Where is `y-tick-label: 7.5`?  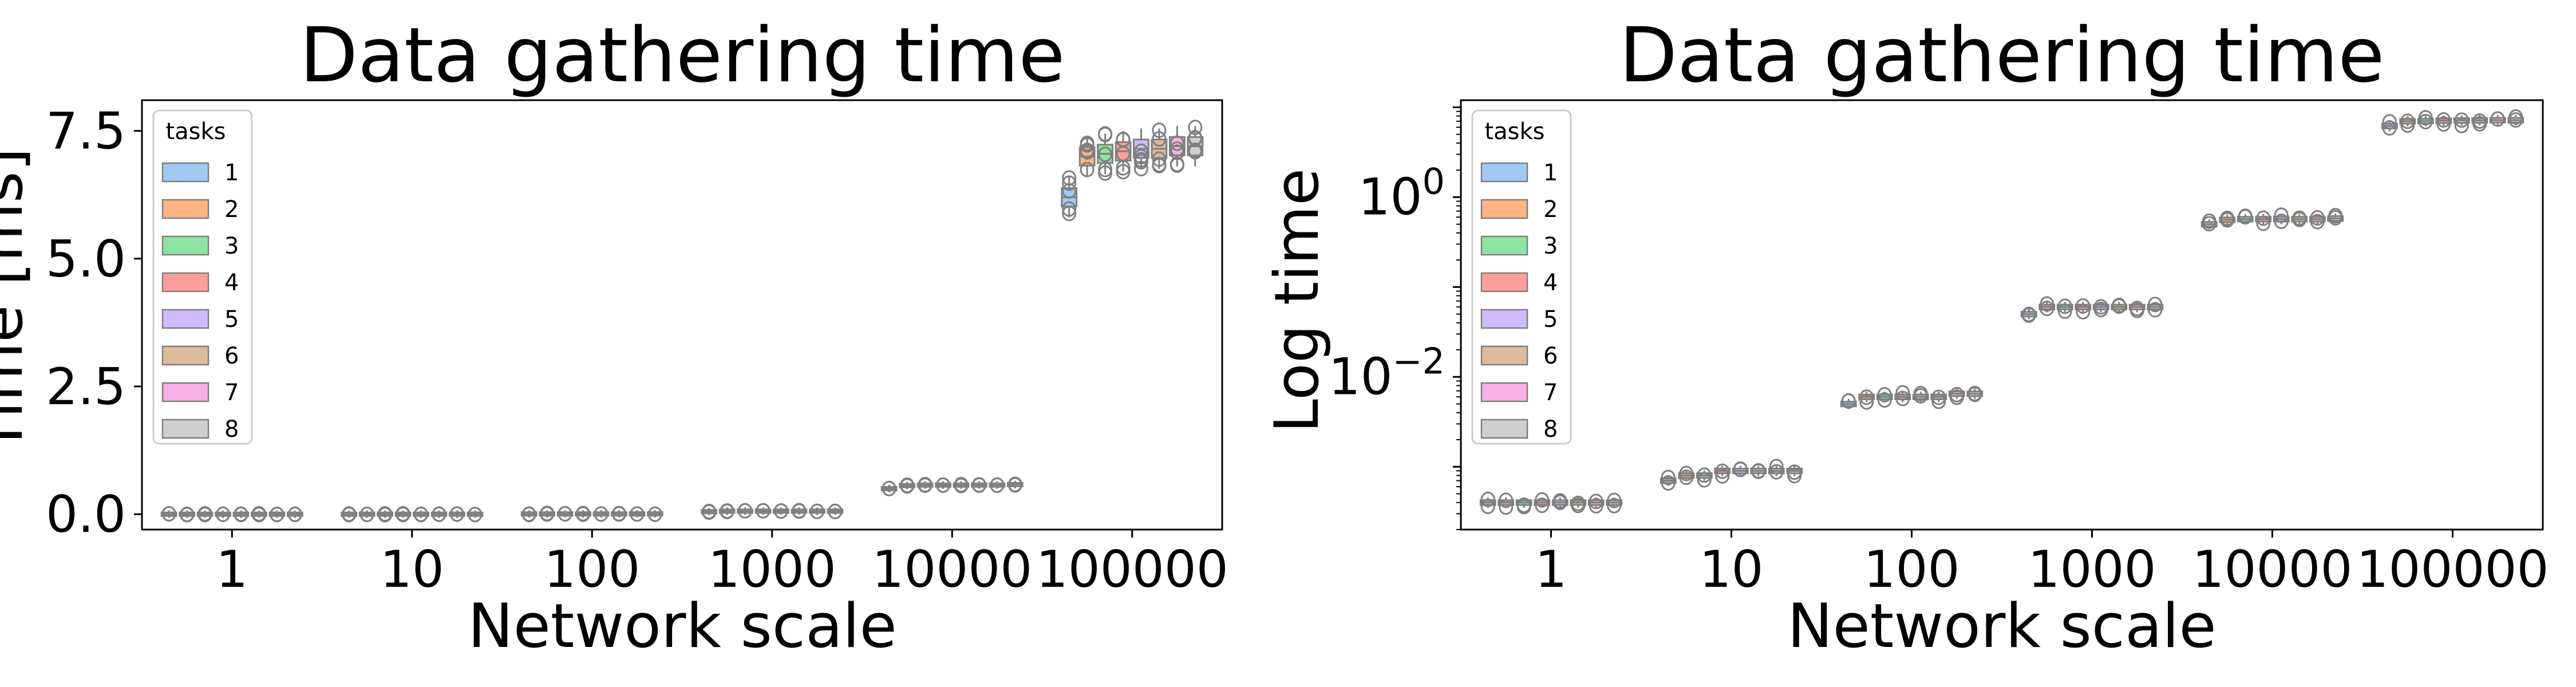 y-tick-label: 7.5 is located at coordinates (86, 131).